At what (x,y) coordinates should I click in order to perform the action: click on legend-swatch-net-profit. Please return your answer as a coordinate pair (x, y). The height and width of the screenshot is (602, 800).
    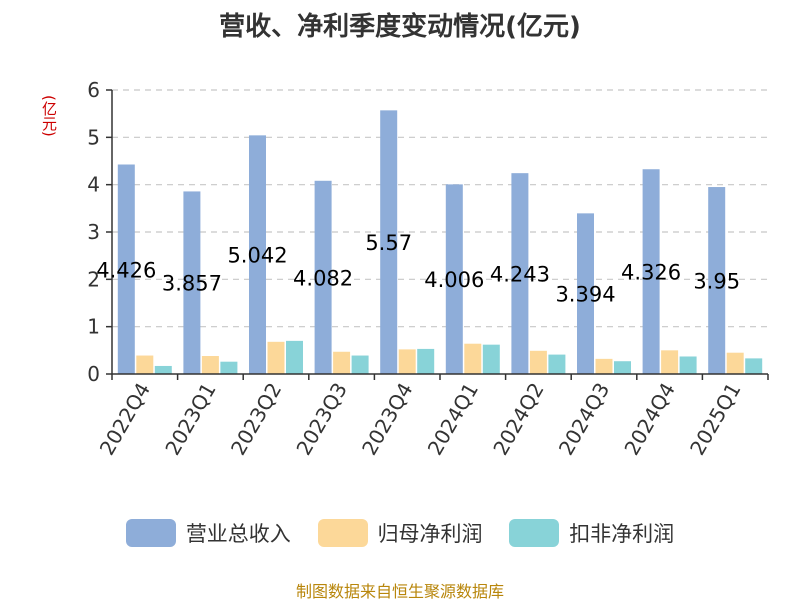
    Looking at the image, I should click on (342, 533).